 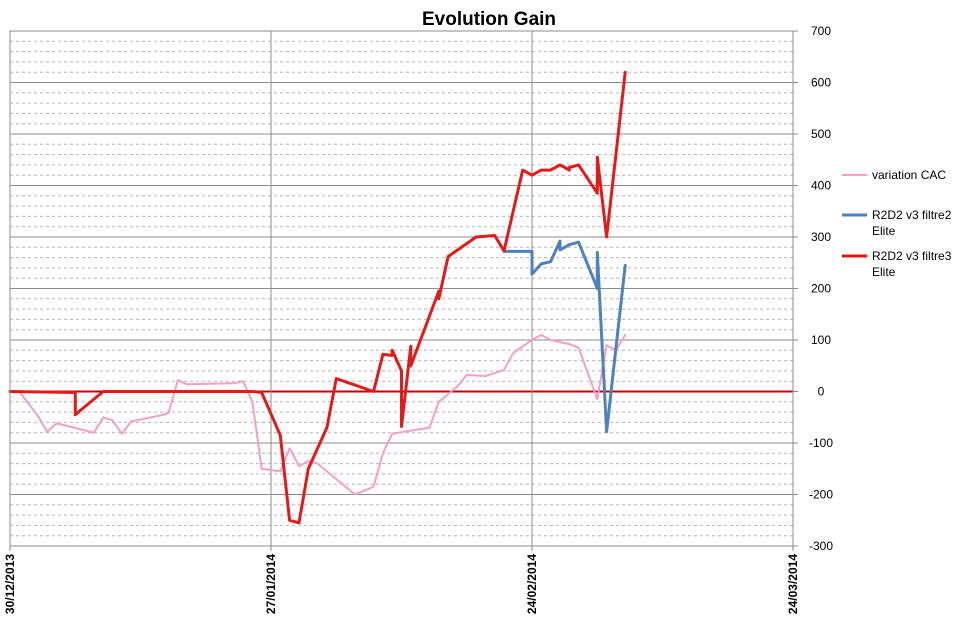 I want to click on y-tick-label: -300, so click(x=821, y=546).